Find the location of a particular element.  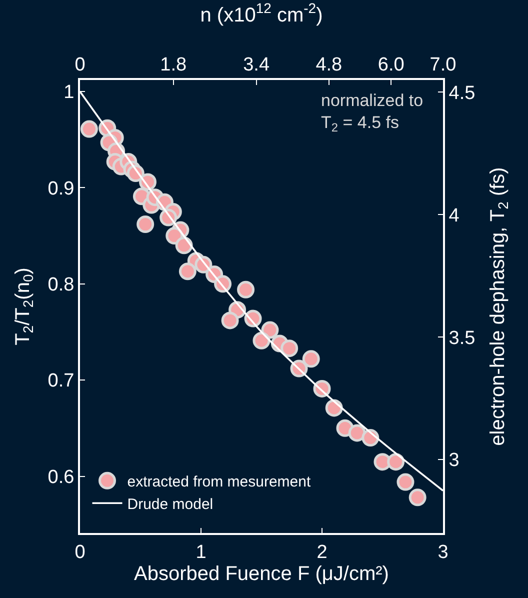

x2-axis-title: n (x10$^{12}$ cm$^{-2}$) is located at coordinates (261, 13).